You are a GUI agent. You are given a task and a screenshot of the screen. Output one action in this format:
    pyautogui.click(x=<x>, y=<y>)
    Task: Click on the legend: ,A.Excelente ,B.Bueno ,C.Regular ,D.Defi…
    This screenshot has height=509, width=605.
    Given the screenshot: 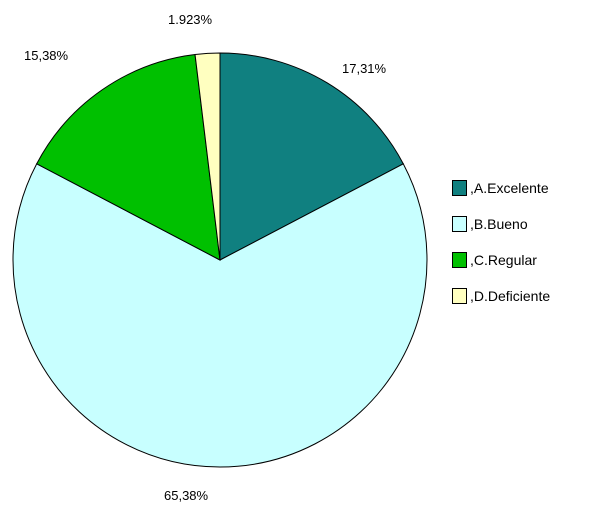 What is the action you would take?
    pyautogui.click(x=501, y=248)
    